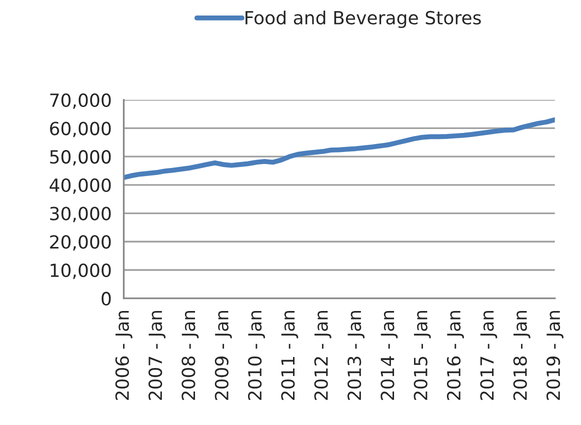 This screenshot has width=581, height=425. Describe the element at coordinates (356, 355) in the screenshot. I see `x-tick-label: 2013 - Jan` at that location.